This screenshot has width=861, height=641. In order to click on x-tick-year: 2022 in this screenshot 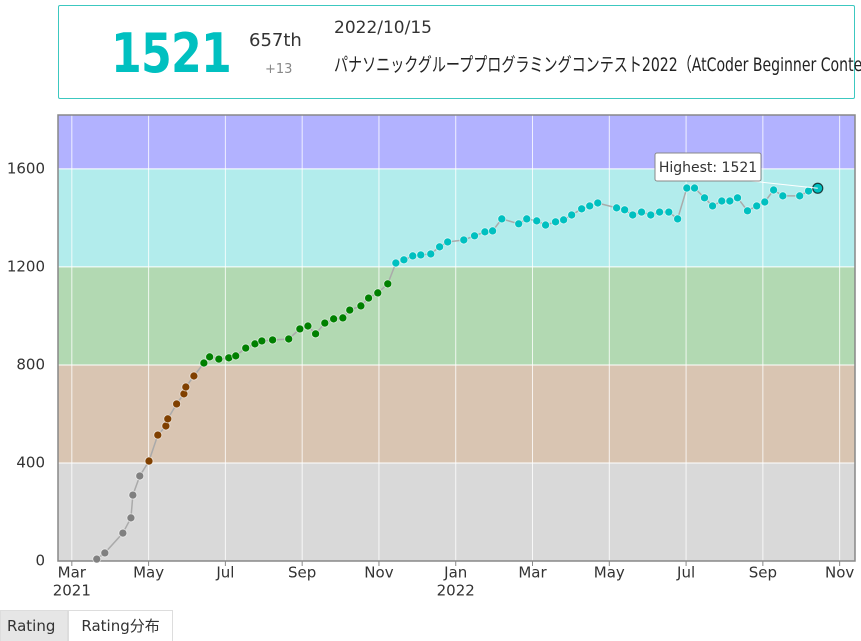, I will do `click(456, 591)`.